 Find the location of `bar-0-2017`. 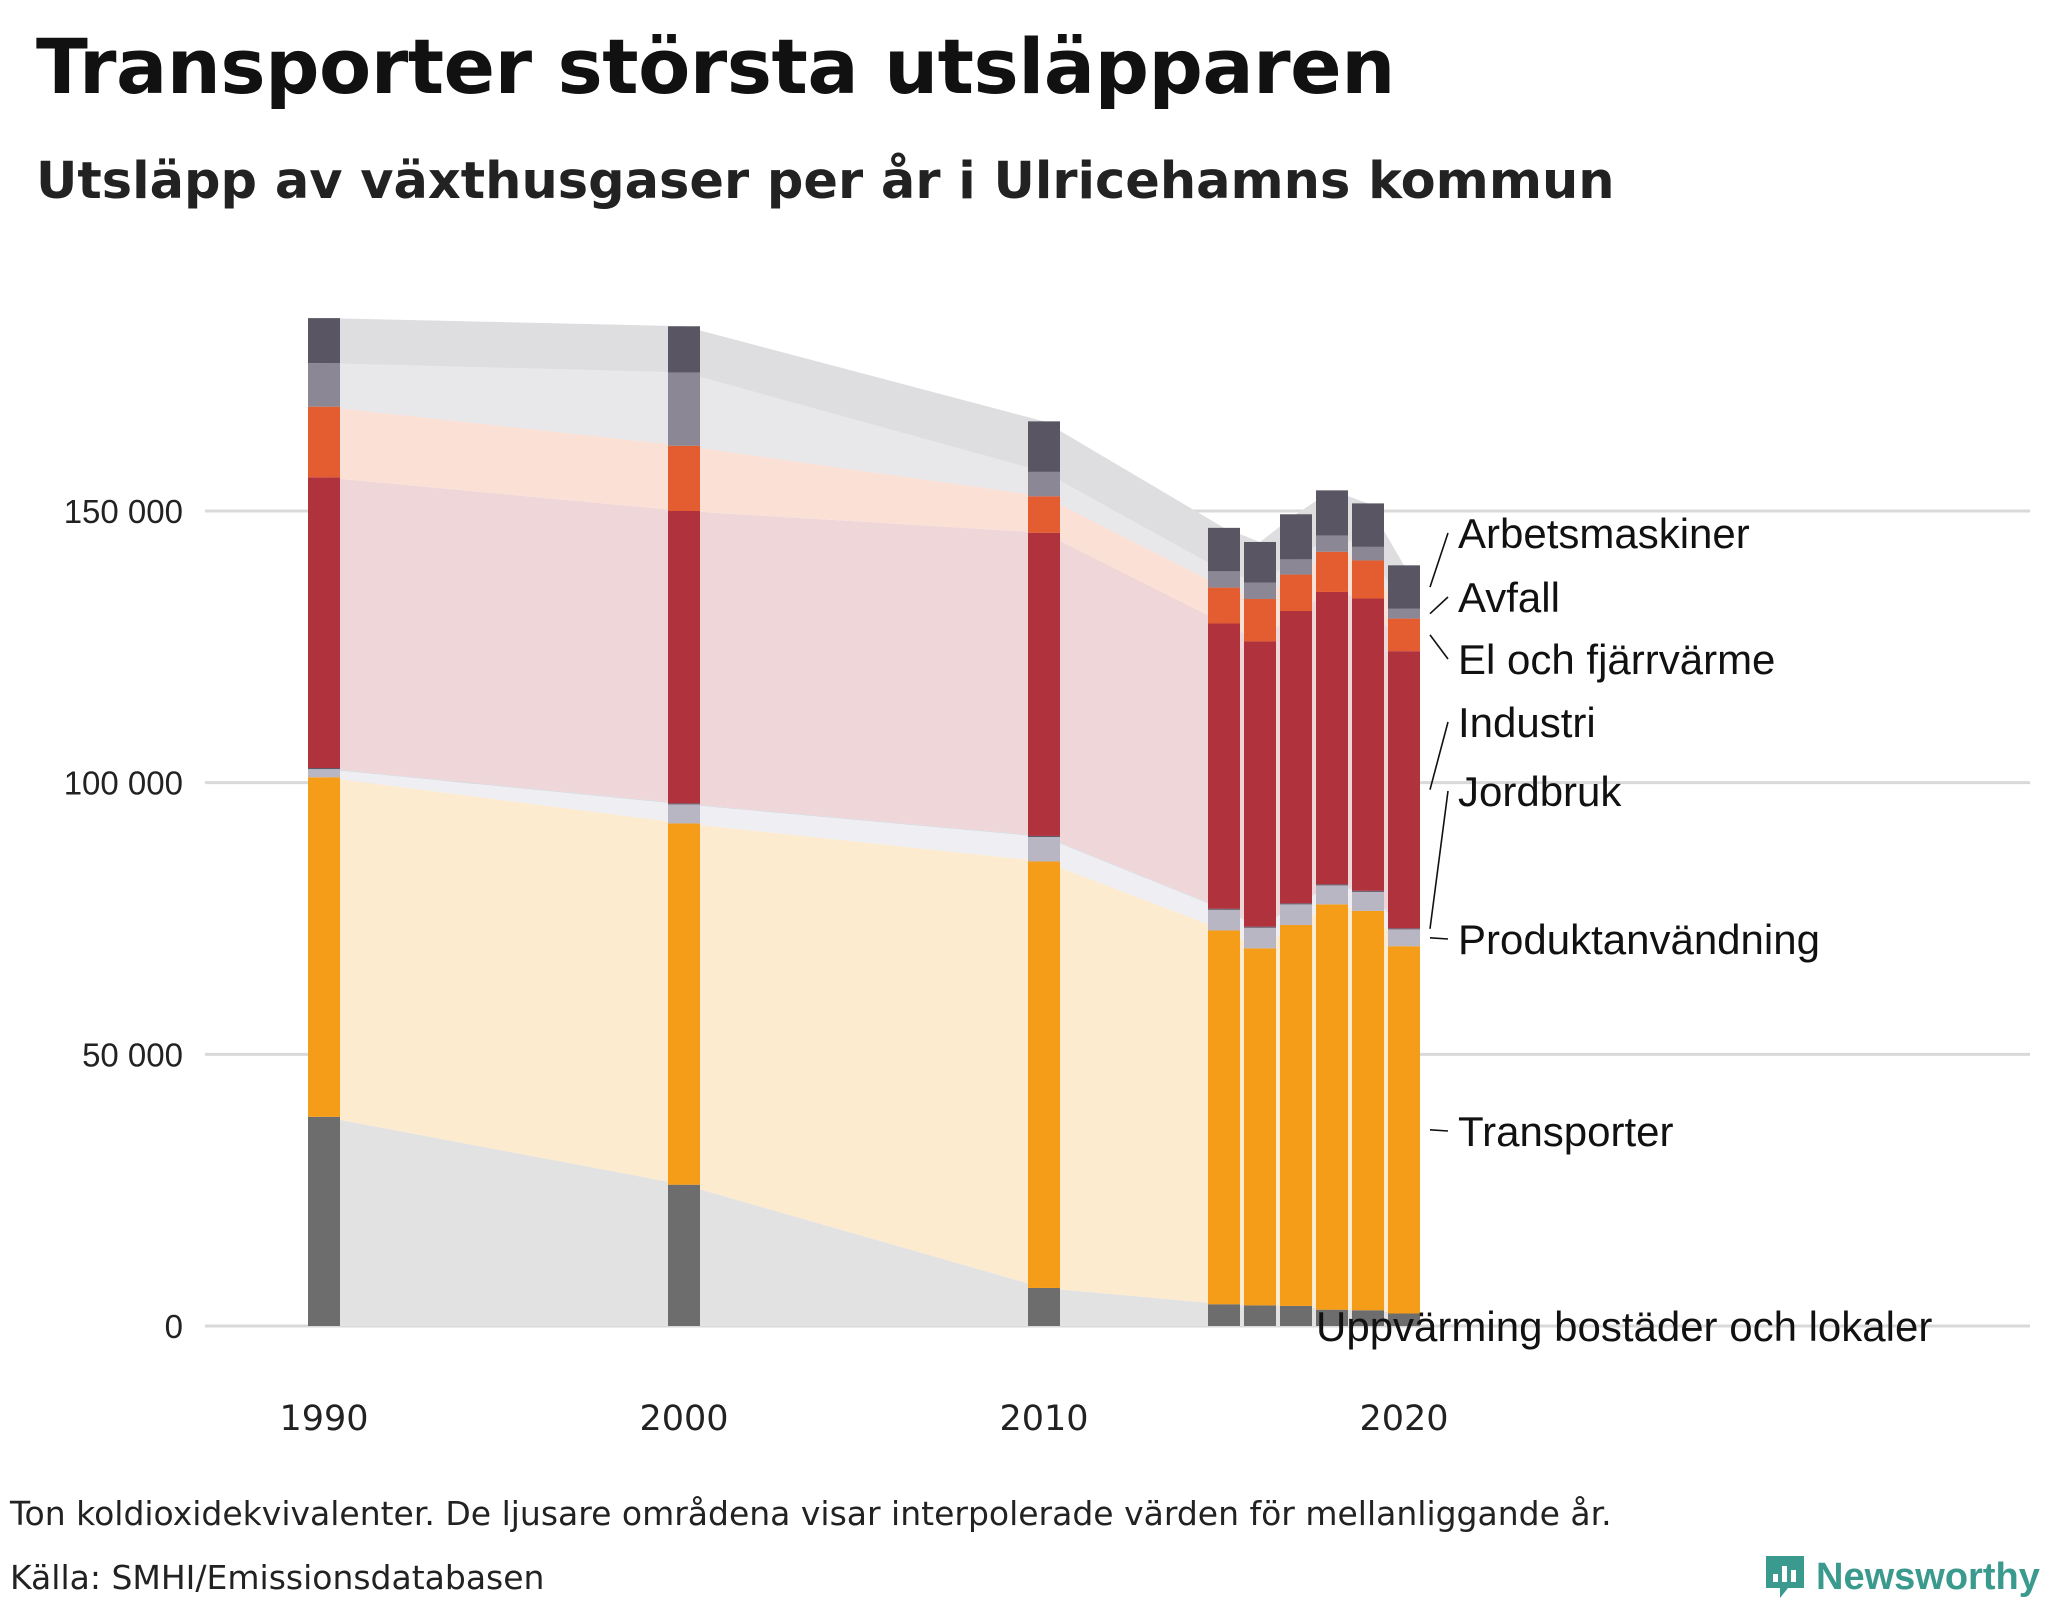

bar-0-2017 is located at coordinates (1296, 1315).